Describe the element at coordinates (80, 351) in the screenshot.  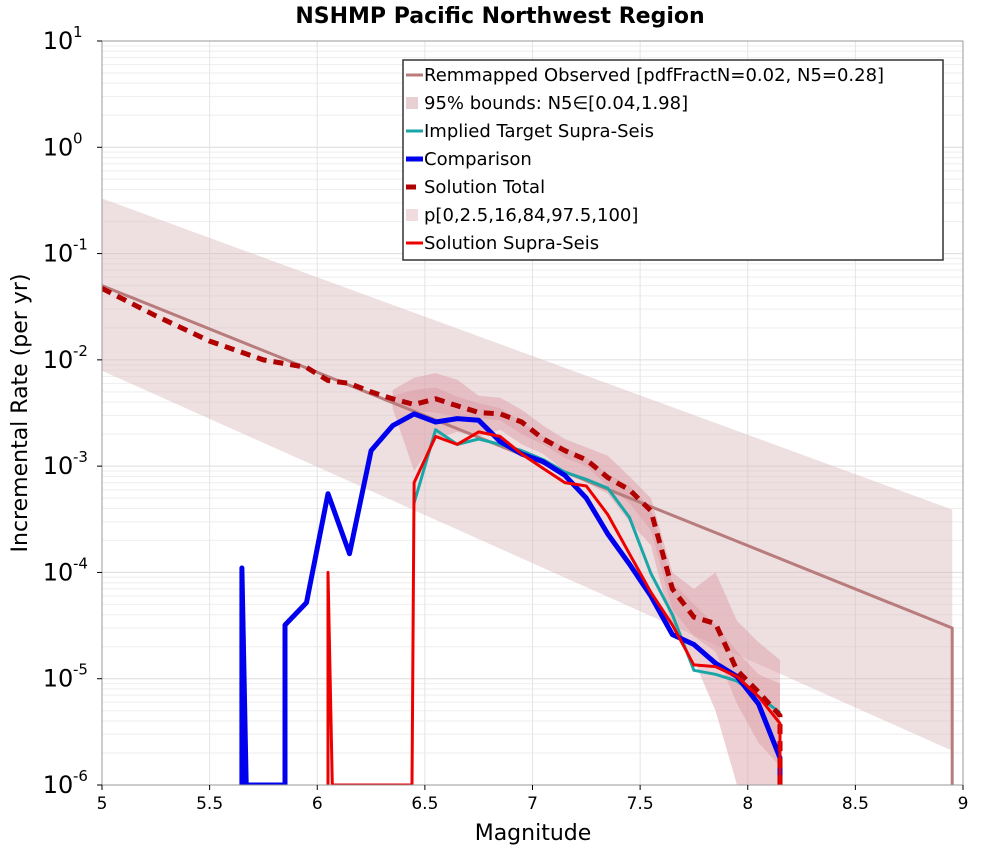
I see `y-tick-label-exponent: -2` at that location.